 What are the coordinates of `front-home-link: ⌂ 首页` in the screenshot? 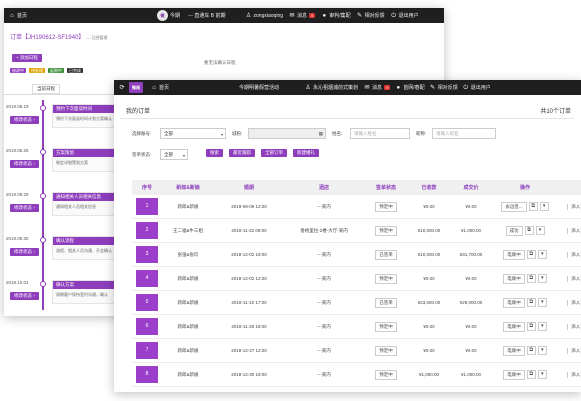 It's located at (161, 88).